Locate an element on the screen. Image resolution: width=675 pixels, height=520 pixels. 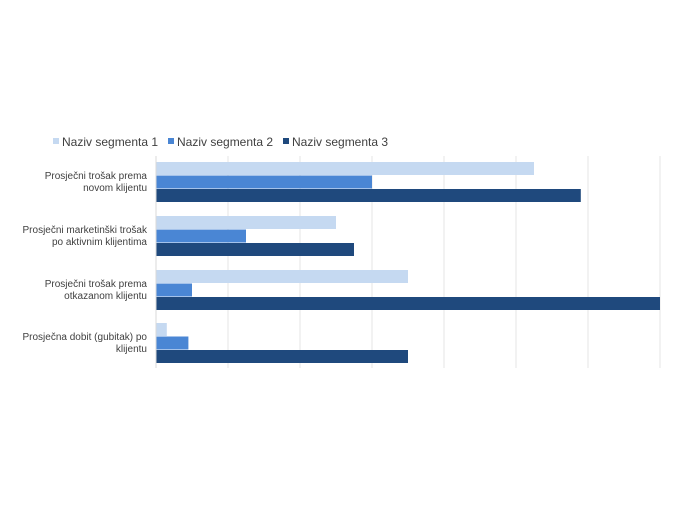
category-label: po aktivnim klijentima is located at coordinates (99, 242).